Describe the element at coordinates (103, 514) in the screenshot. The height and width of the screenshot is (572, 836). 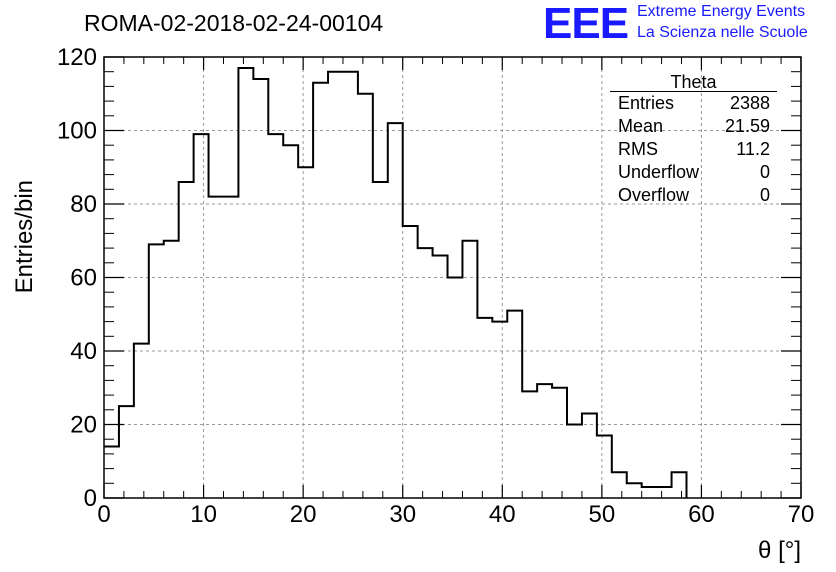
I see `x-tick-label: 0` at that location.